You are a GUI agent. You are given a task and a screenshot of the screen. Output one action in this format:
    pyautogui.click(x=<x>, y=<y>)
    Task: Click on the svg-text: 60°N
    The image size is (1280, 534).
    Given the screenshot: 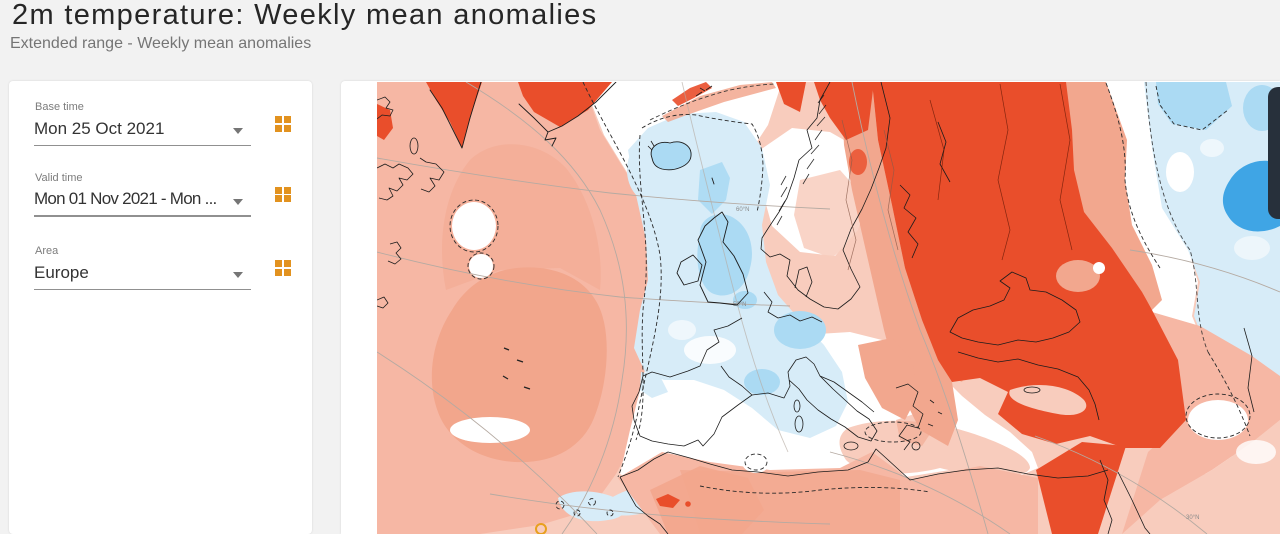 What is the action you would take?
    pyautogui.click(x=742, y=210)
    